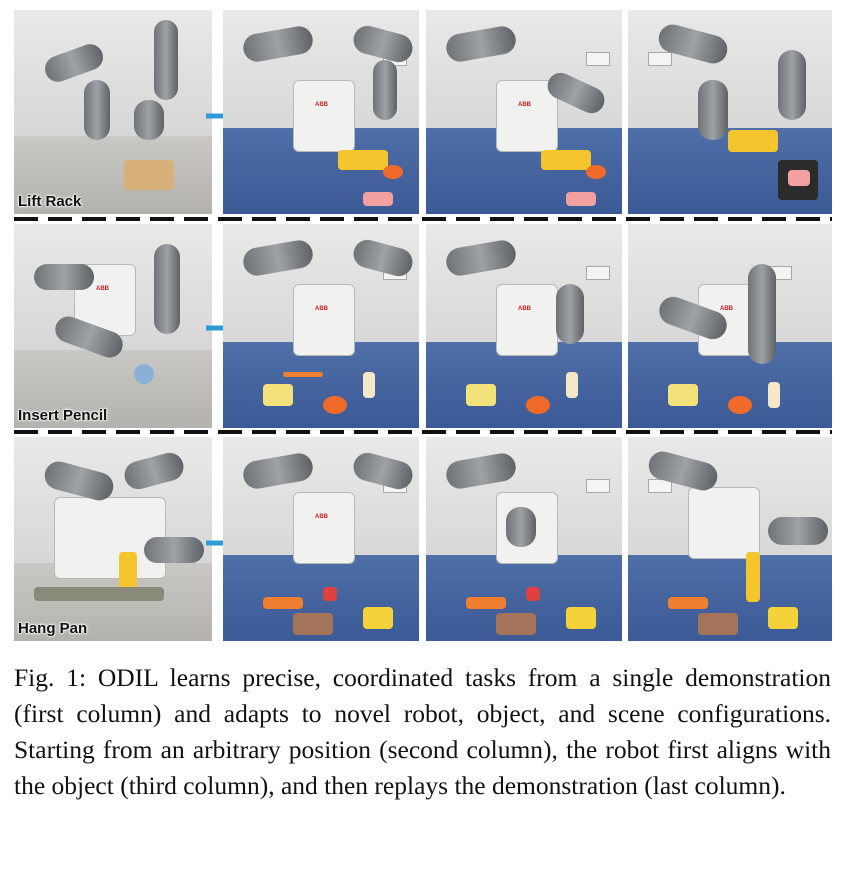 The height and width of the screenshot is (881, 845). I want to click on demo-photo-insert-pencil: ABB Insert Pencil, so click(113, 326).